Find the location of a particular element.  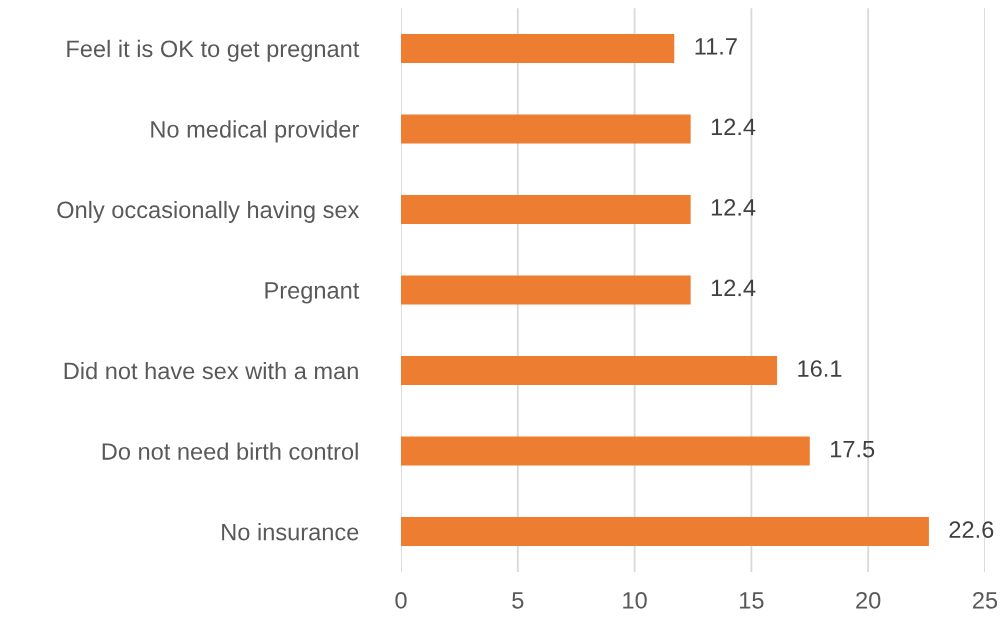

y-tick-label: No medical provider is located at coordinates (255, 131).